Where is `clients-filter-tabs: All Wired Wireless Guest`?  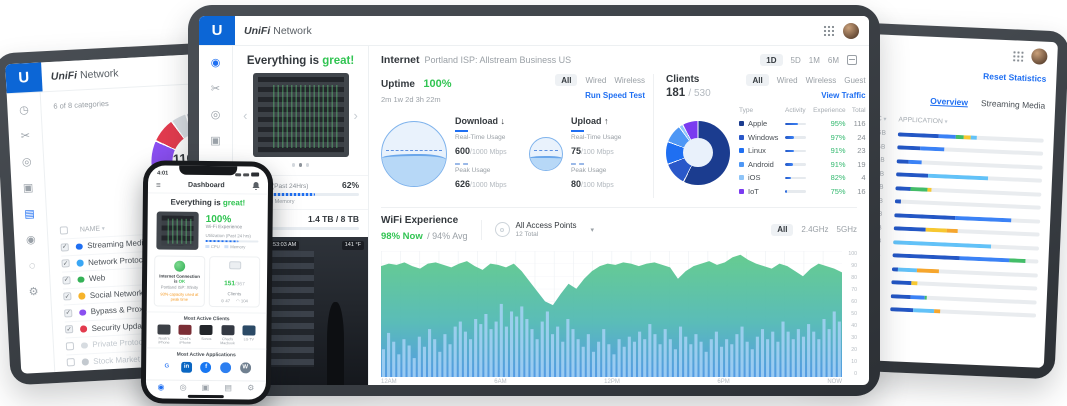
clients-filter-tabs: All Wired Wireless Guest is located at coordinates (806, 80).